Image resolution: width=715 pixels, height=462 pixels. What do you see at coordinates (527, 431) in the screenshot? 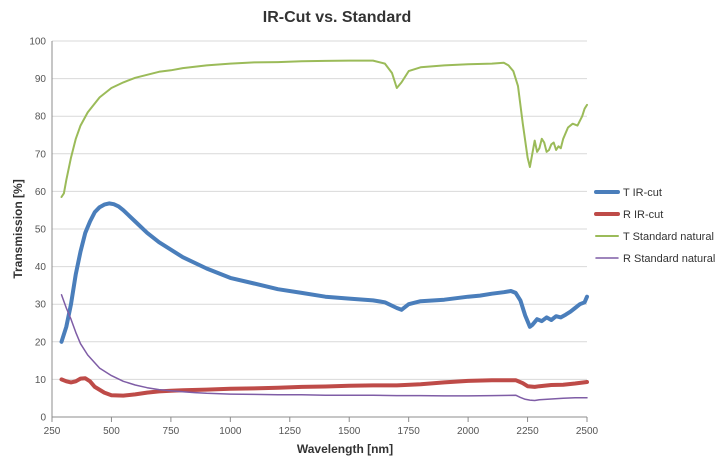
I see `x-tick-label: 2250` at bounding box center [527, 431].